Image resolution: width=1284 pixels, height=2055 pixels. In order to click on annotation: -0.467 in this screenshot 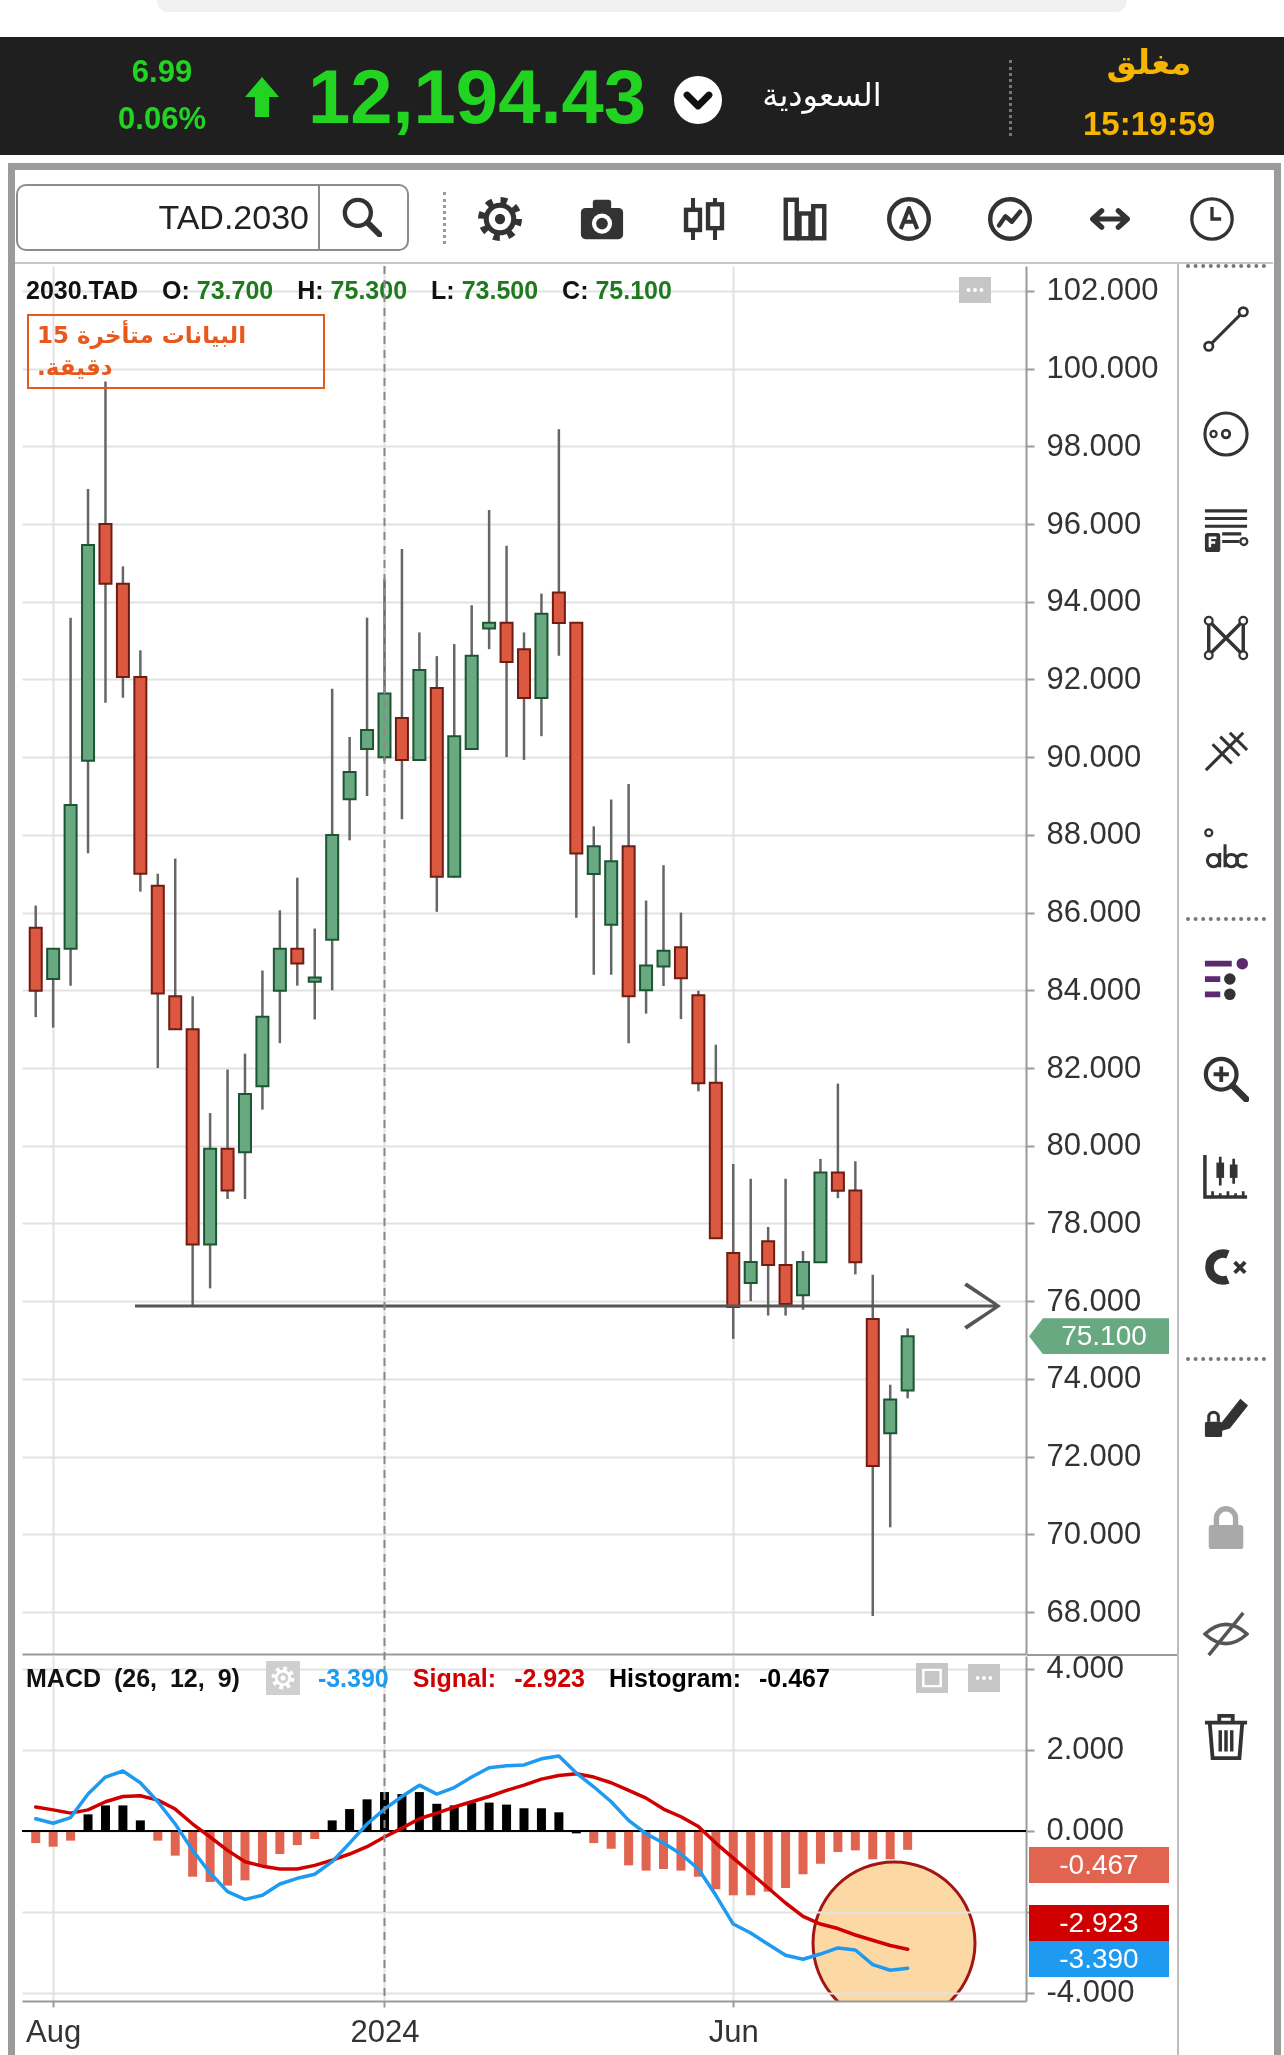, I will do `click(794, 1677)`.